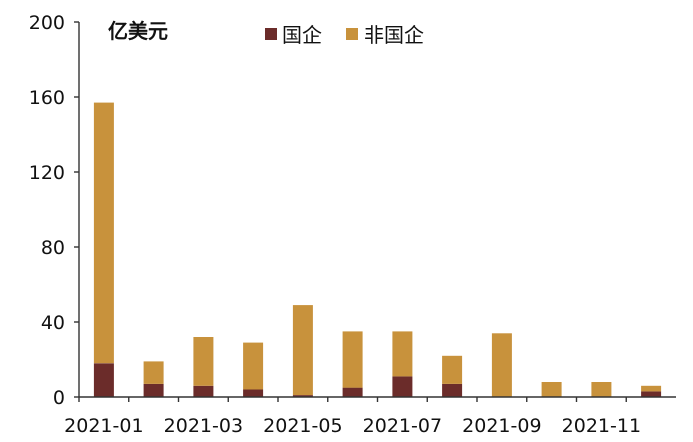 The width and height of the screenshot is (693, 442). What do you see at coordinates (59, 398) in the screenshot?
I see `y-tick-label: 0` at bounding box center [59, 398].